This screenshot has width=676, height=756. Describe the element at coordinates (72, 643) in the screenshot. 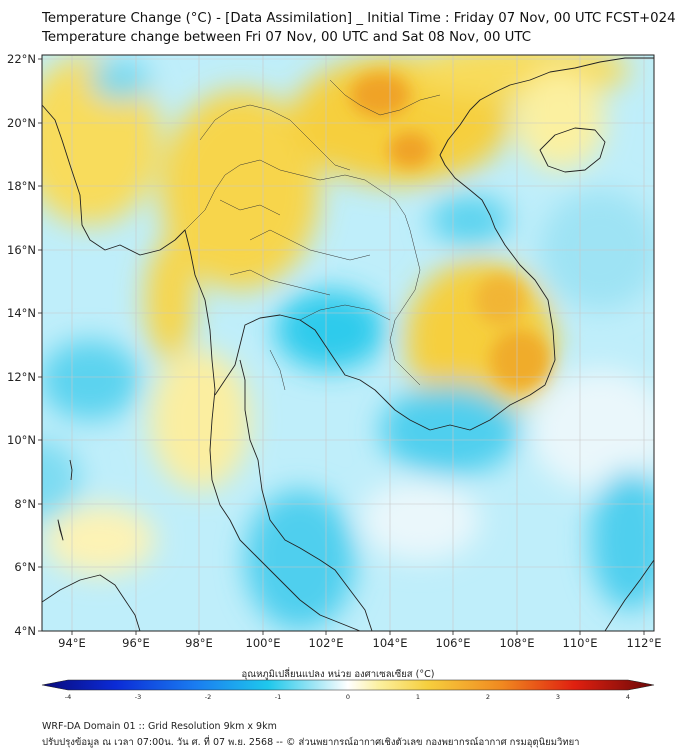

I see `lon-label-94e: 94°E` at that location.